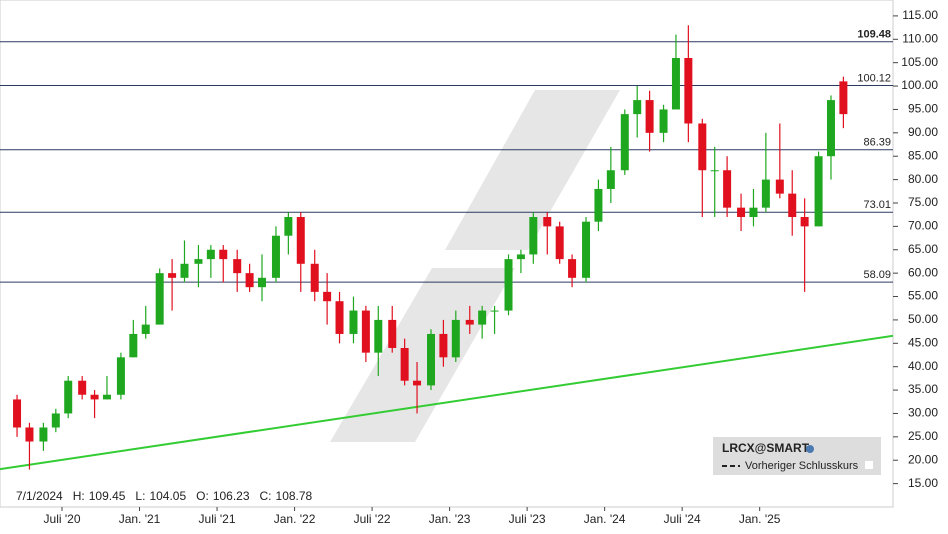 The height and width of the screenshot is (534, 948). What do you see at coordinates (923, 413) in the screenshot?
I see `y-tick-label: 30.00` at bounding box center [923, 413].